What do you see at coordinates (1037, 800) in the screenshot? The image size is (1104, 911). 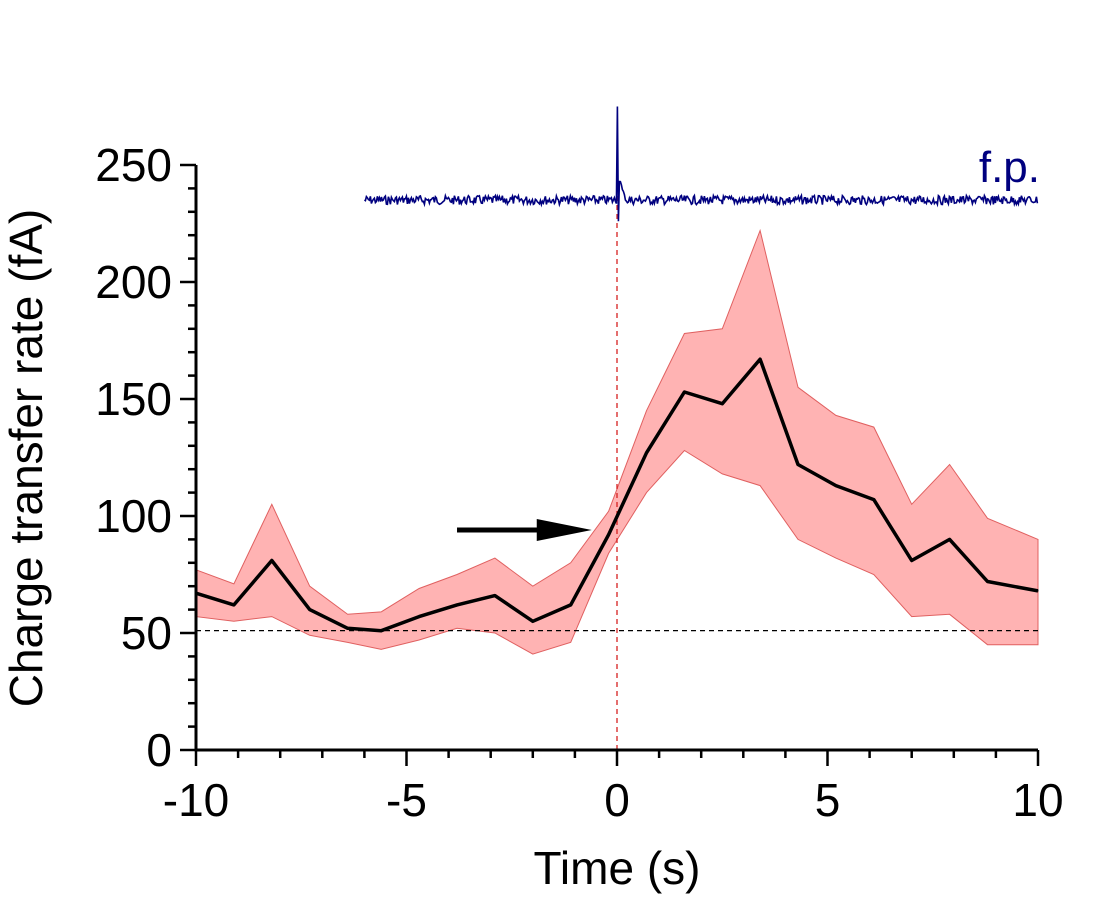 I see `x-tick-label: 10` at bounding box center [1037, 800].